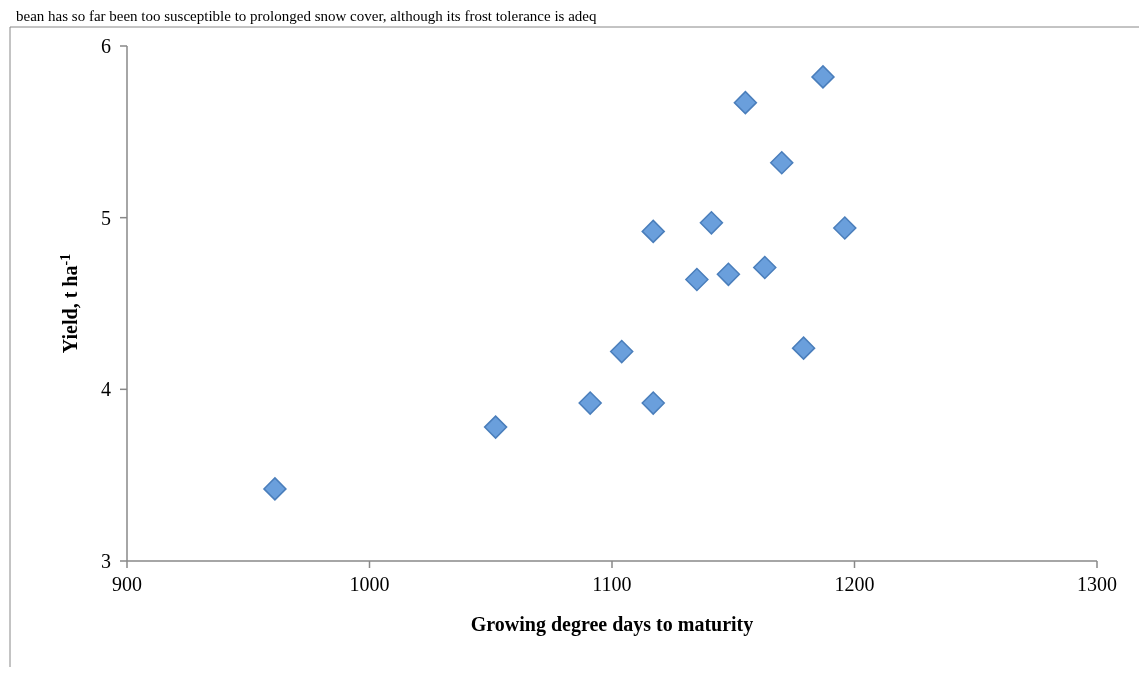 The width and height of the screenshot is (1147, 675). Describe the element at coordinates (306, 16) in the screenshot. I see `text: bean has so far been too susceptible to prolonged snow cover, although its frost tolerance is adeq` at that location.